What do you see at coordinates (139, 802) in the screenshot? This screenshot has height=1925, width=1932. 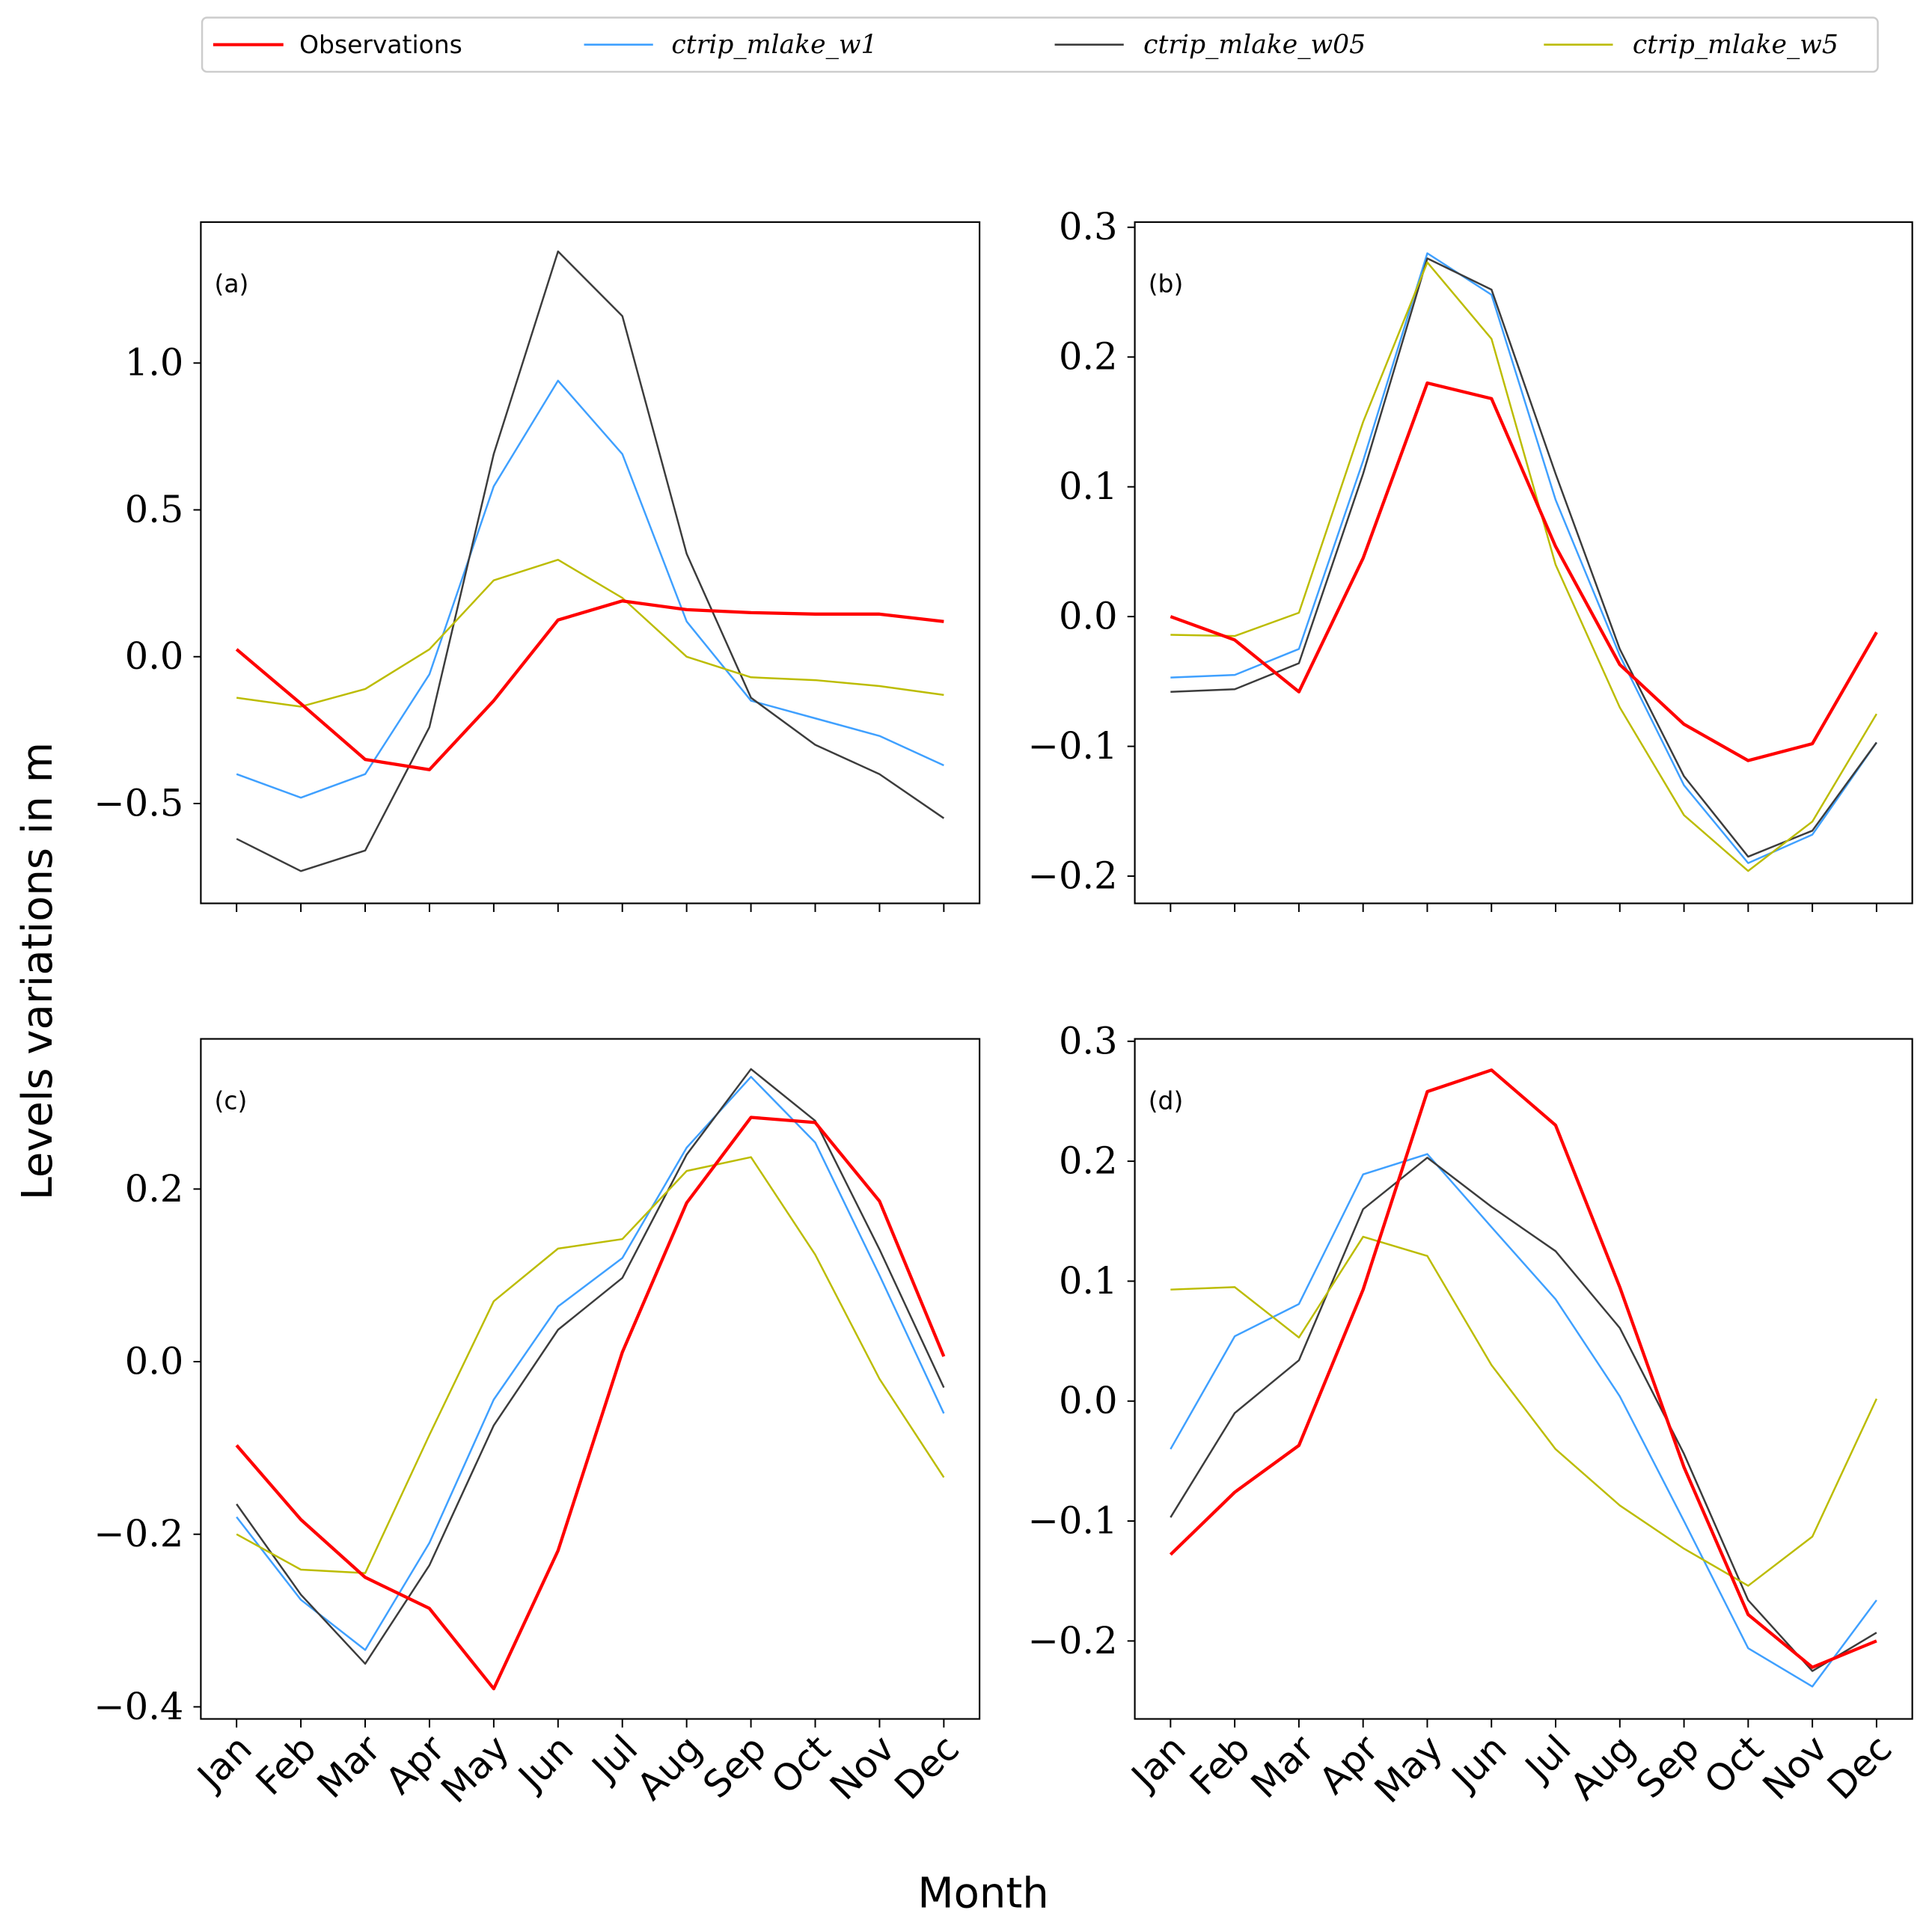 I see `y-tick-label: −0.5` at bounding box center [139, 802].